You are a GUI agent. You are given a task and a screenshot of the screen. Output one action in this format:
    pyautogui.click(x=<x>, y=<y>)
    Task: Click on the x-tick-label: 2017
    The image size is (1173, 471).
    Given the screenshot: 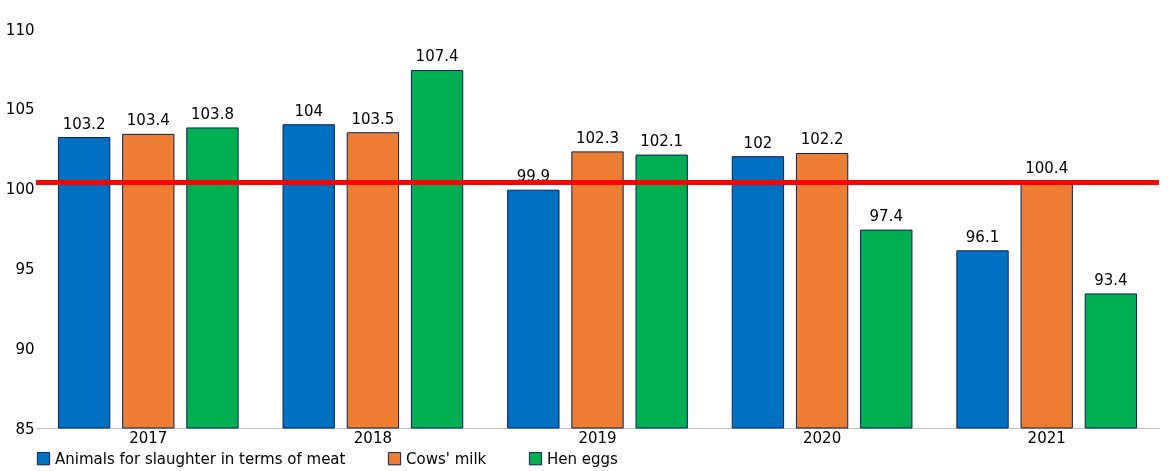 What is the action you would take?
    pyautogui.click(x=148, y=437)
    